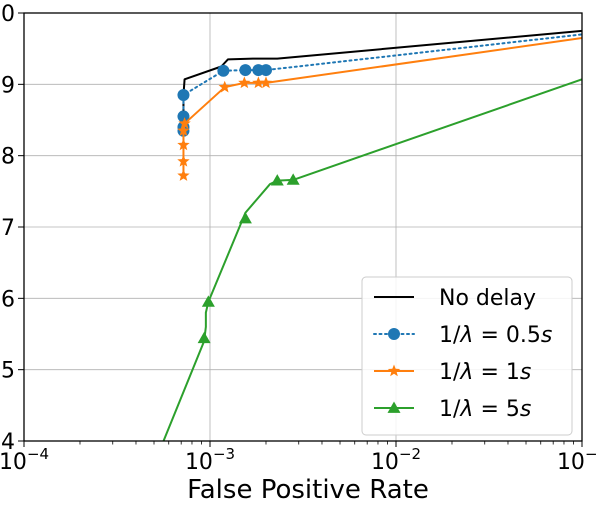 This screenshot has width=598, height=512. I want to click on y-tick-label: 1.0, so click(7, 14).